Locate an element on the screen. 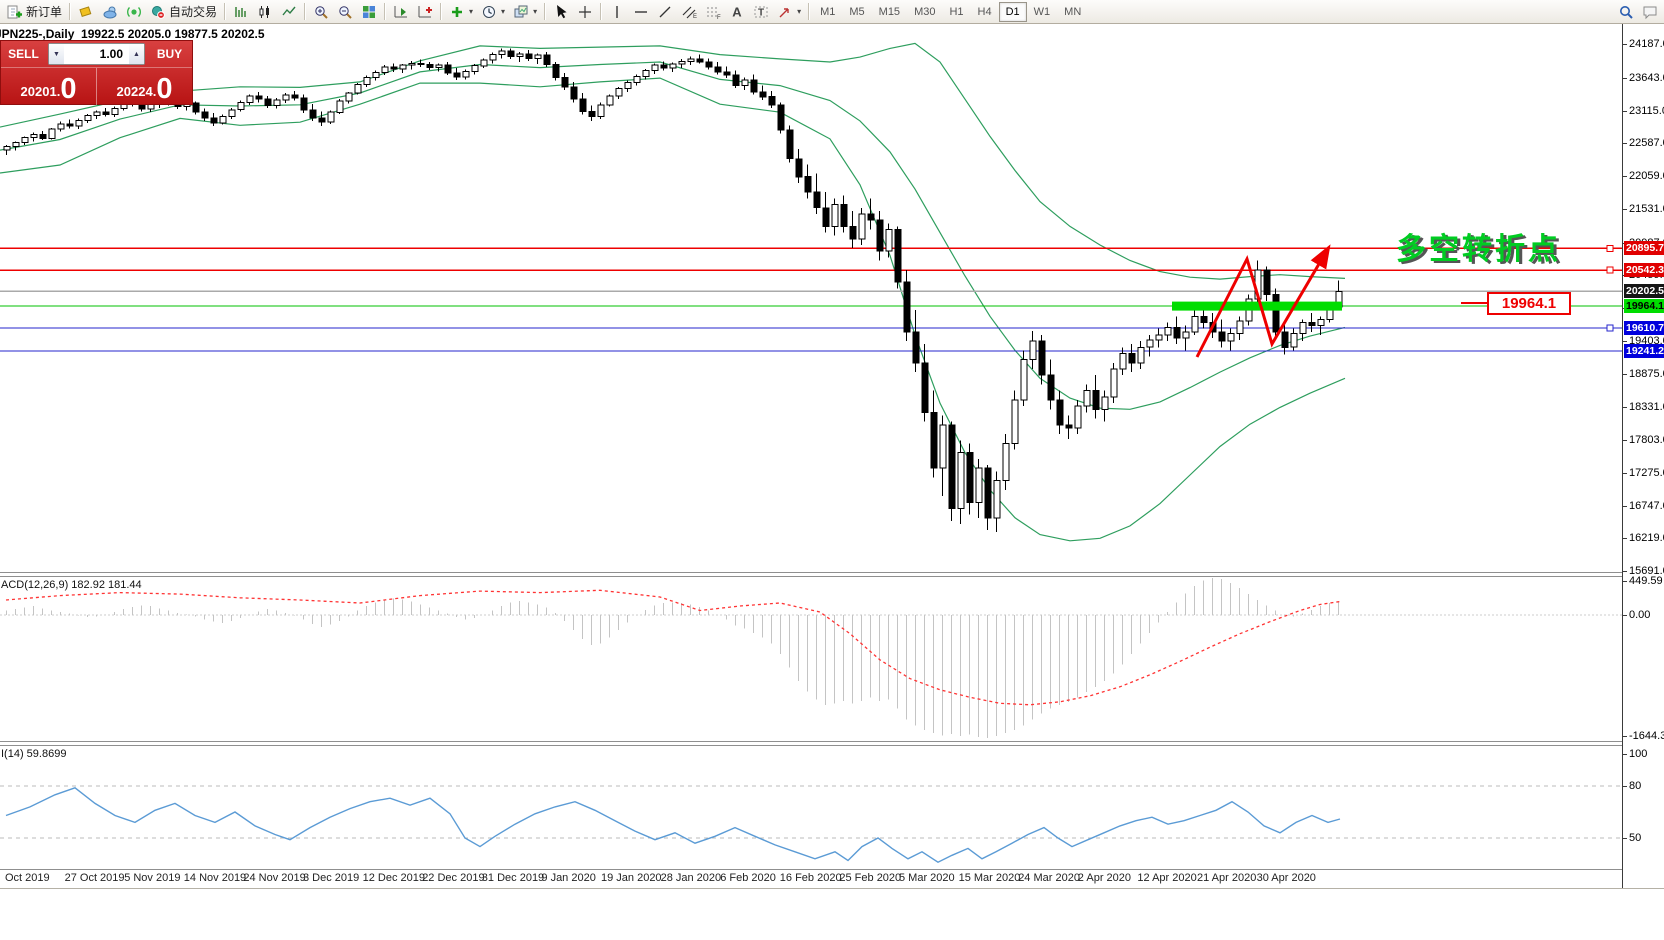 Image resolution: width=1664 pixels, height=940 pixels. price-callout-connector is located at coordinates (1474, 303).